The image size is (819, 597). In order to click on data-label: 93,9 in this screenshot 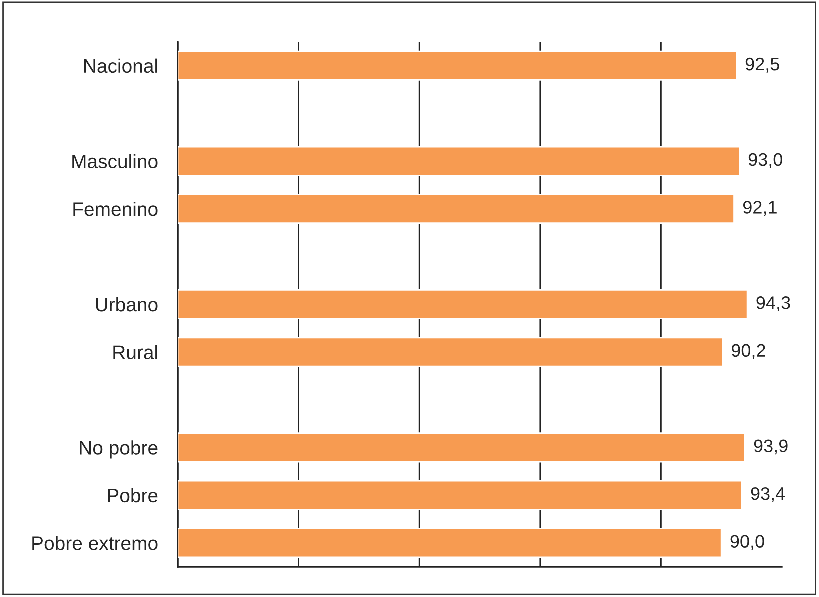, I will do `click(771, 447)`.